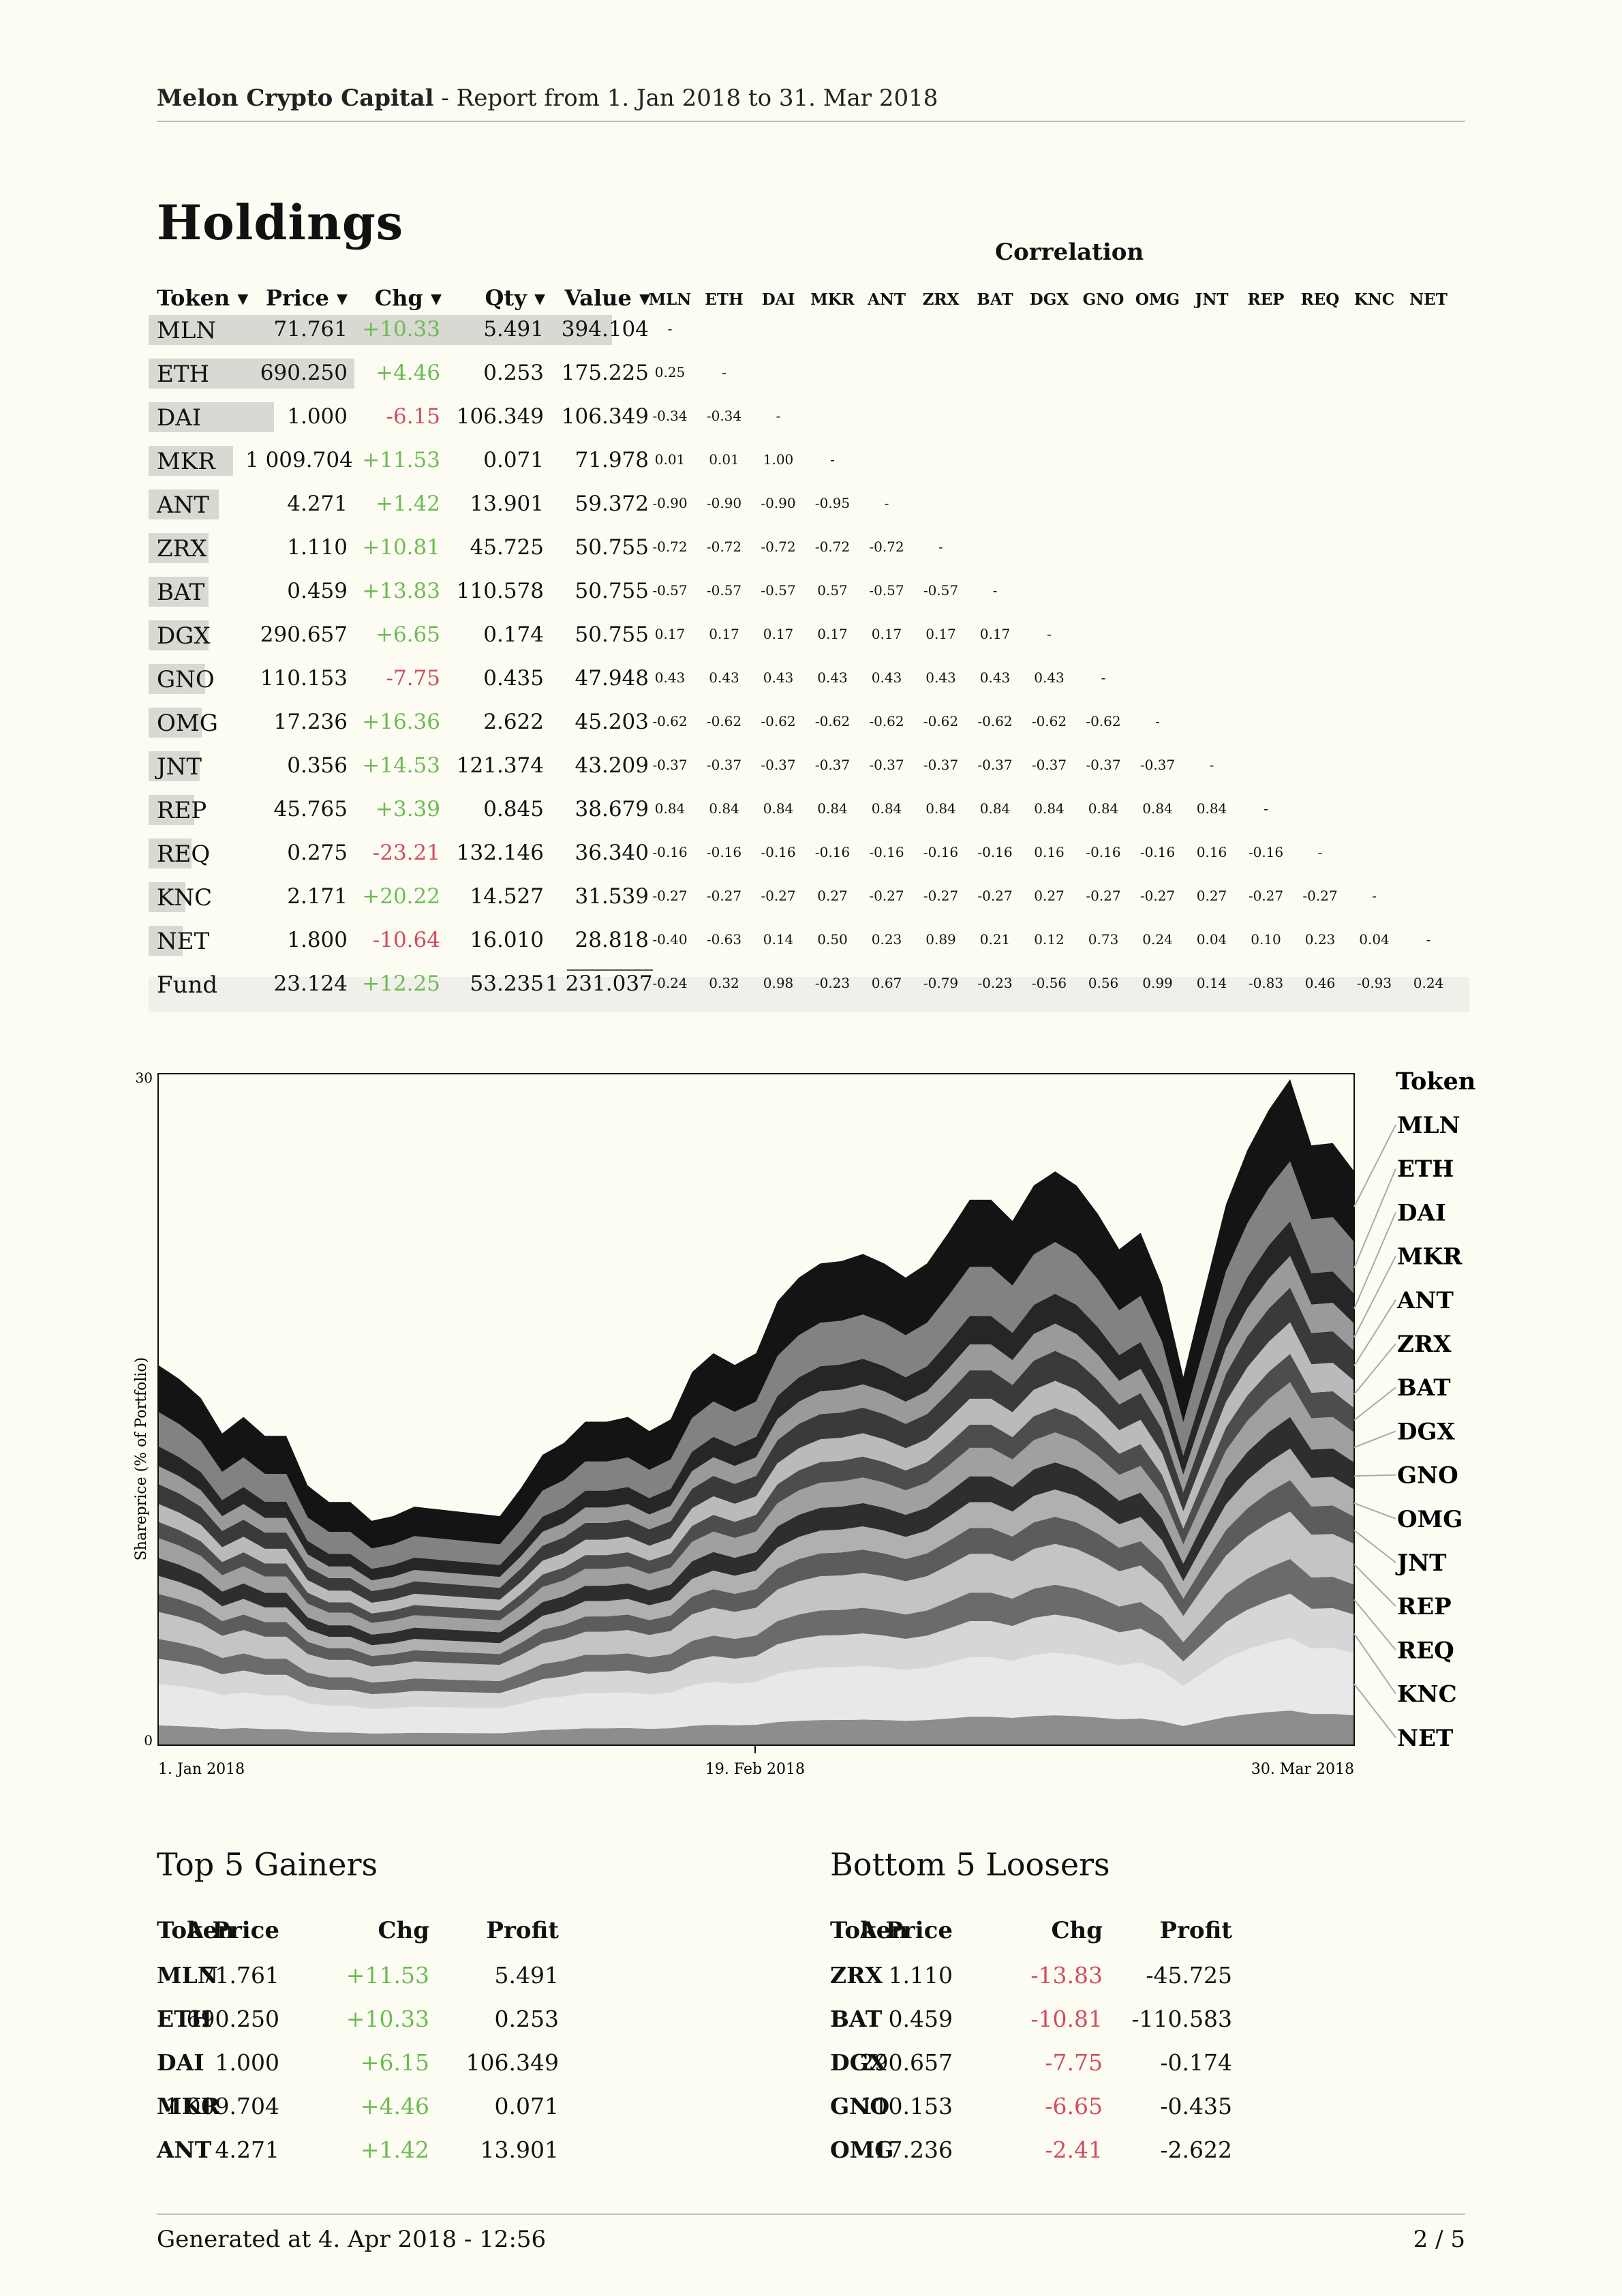  What do you see at coordinates (612, 547) in the screenshot?
I see `value-cell: 50.755` at bounding box center [612, 547].